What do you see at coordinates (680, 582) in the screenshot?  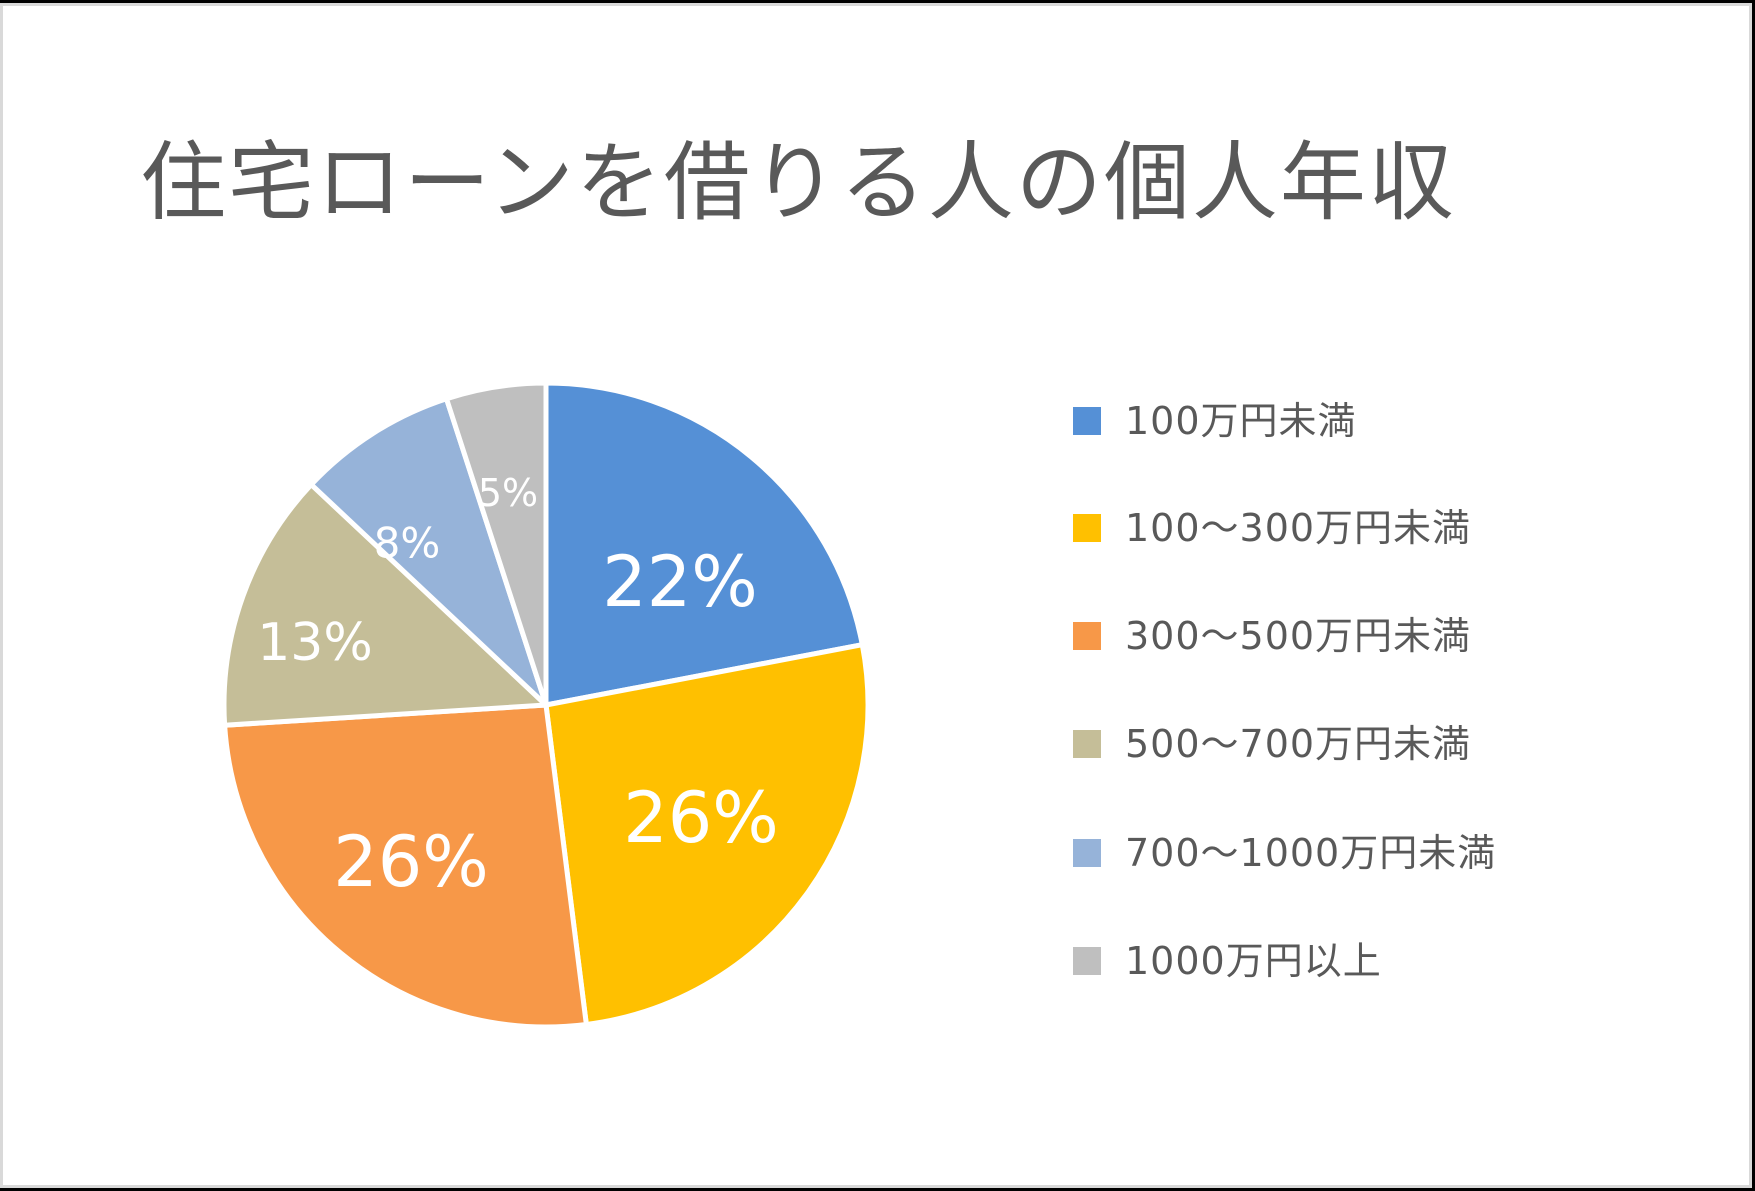 I see `data-label-0: 22%` at bounding box center [680, 582].